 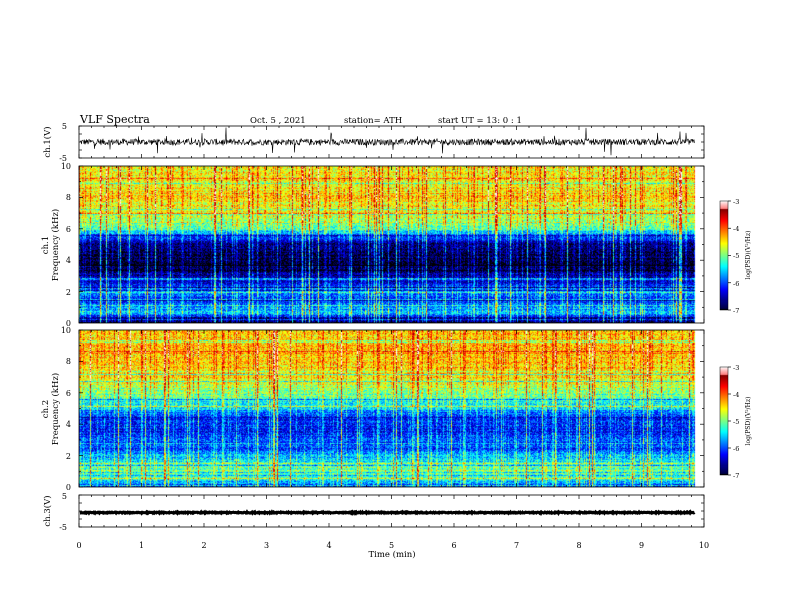 I want to click on ch2-freq-tick-4: 4, so click(x=68, y=424).